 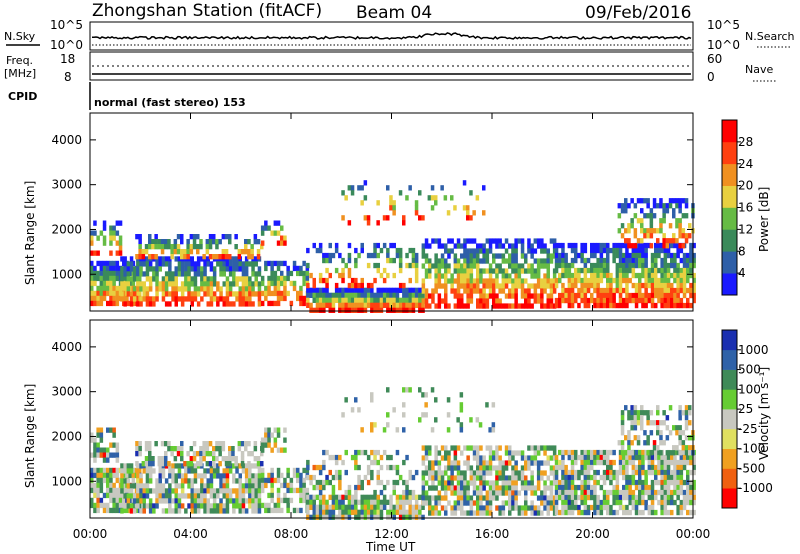 I want to click on colorbar-segment, so click(x=729, y=498).